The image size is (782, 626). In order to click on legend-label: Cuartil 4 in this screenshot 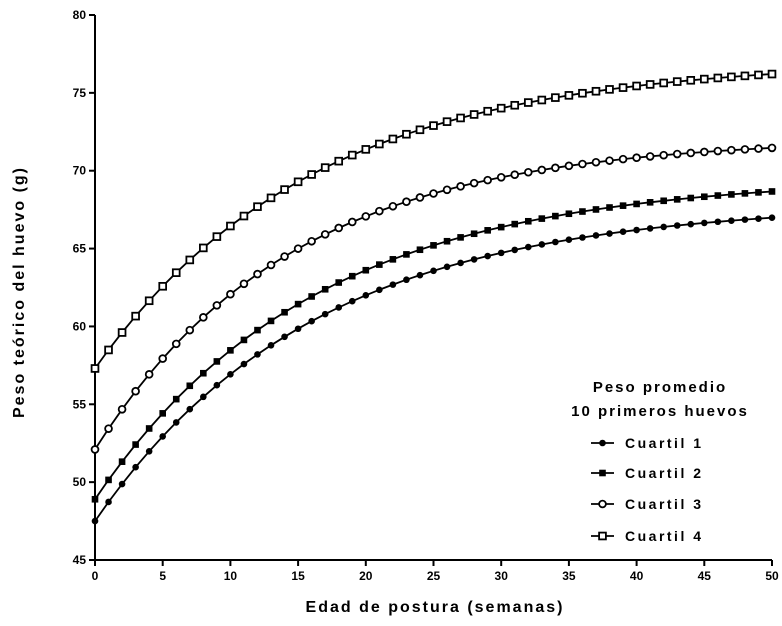, I will do `click(664, 536)`.